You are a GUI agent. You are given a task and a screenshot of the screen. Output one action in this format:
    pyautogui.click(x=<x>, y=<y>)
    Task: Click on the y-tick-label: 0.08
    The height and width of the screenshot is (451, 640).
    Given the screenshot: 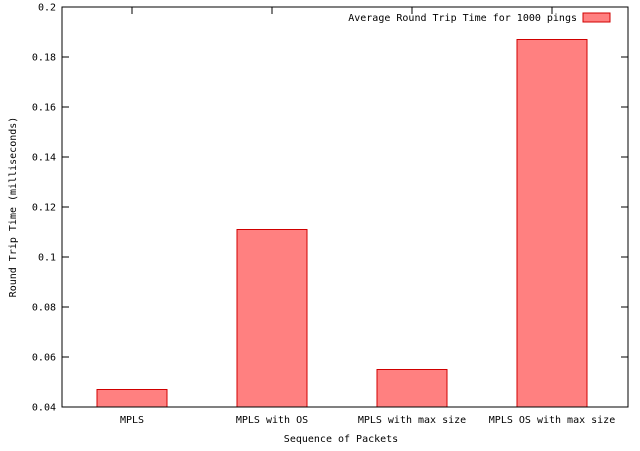 What is the action you would take?
    pyautogui.click(x=44, y=308)
    